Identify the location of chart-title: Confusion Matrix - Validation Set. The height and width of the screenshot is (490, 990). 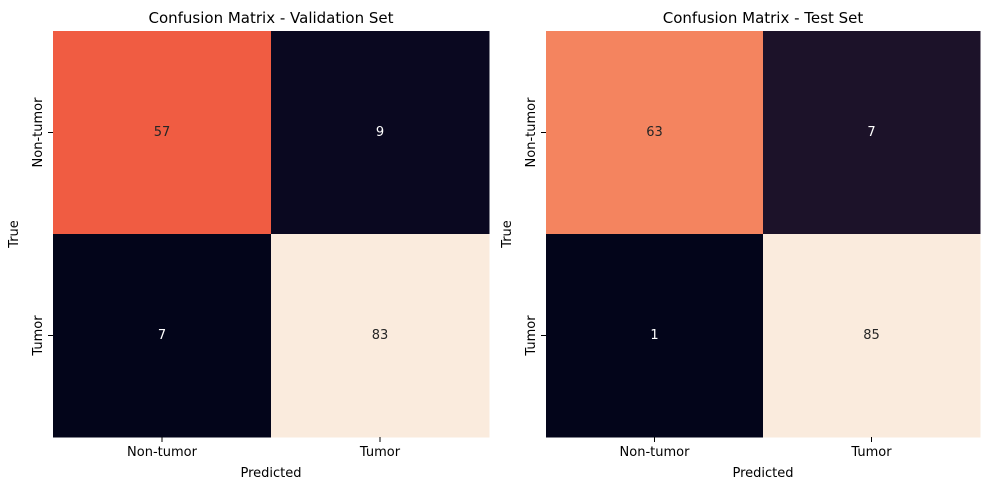
(270, 18).